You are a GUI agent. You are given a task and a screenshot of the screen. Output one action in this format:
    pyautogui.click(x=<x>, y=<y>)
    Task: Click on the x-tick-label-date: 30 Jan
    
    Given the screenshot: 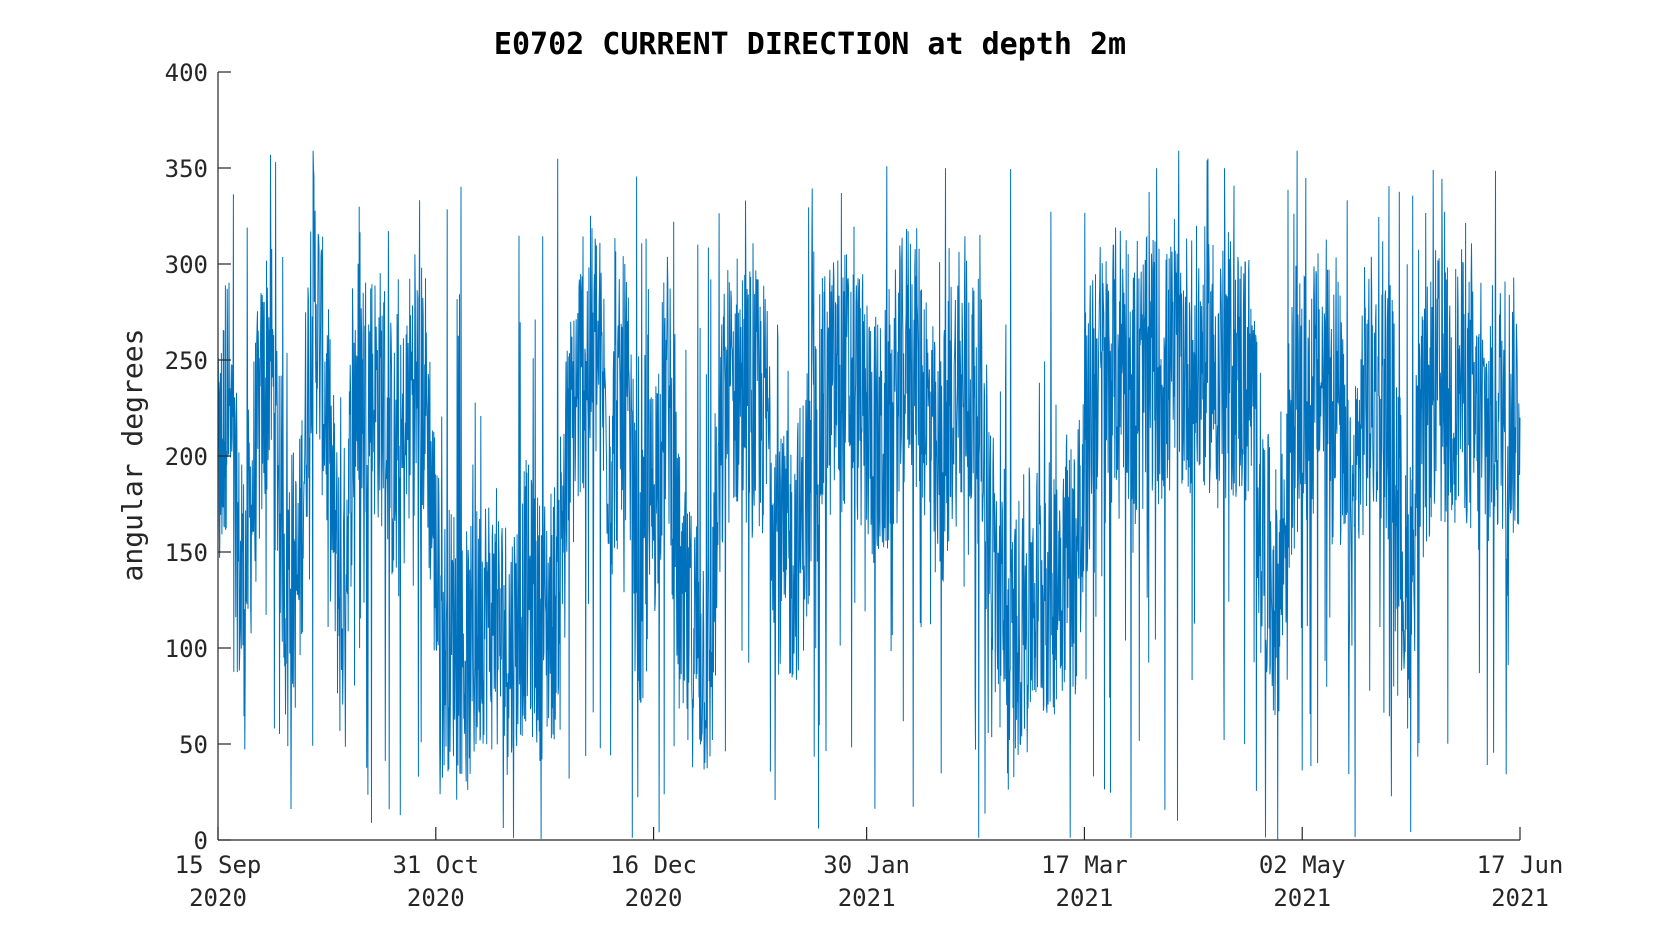 What is the action you would take?
    pyautogui.click(x=866, y=865)
    